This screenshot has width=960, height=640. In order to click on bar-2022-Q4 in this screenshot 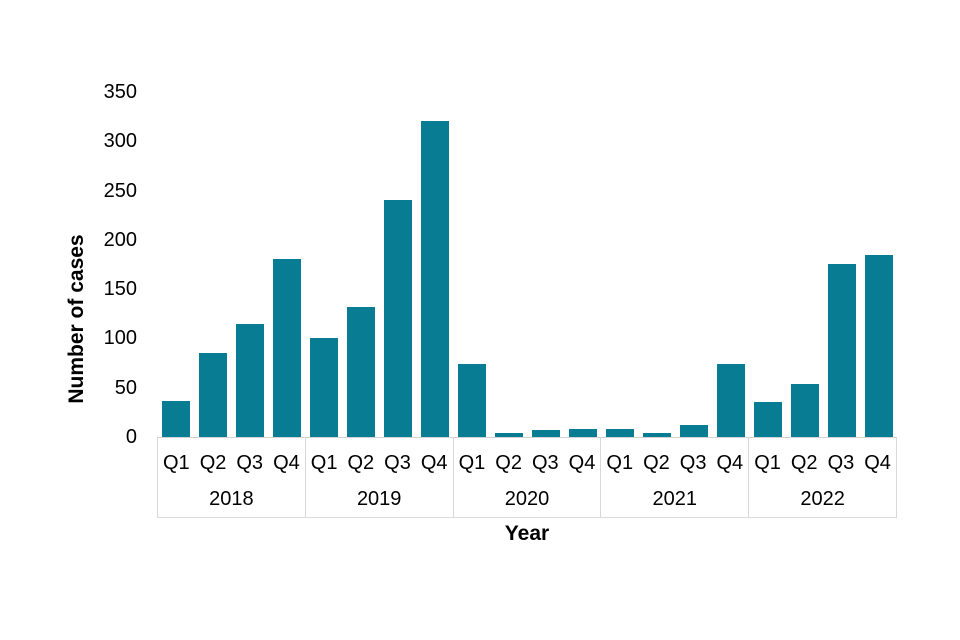, I will do `click(878, 346)`.